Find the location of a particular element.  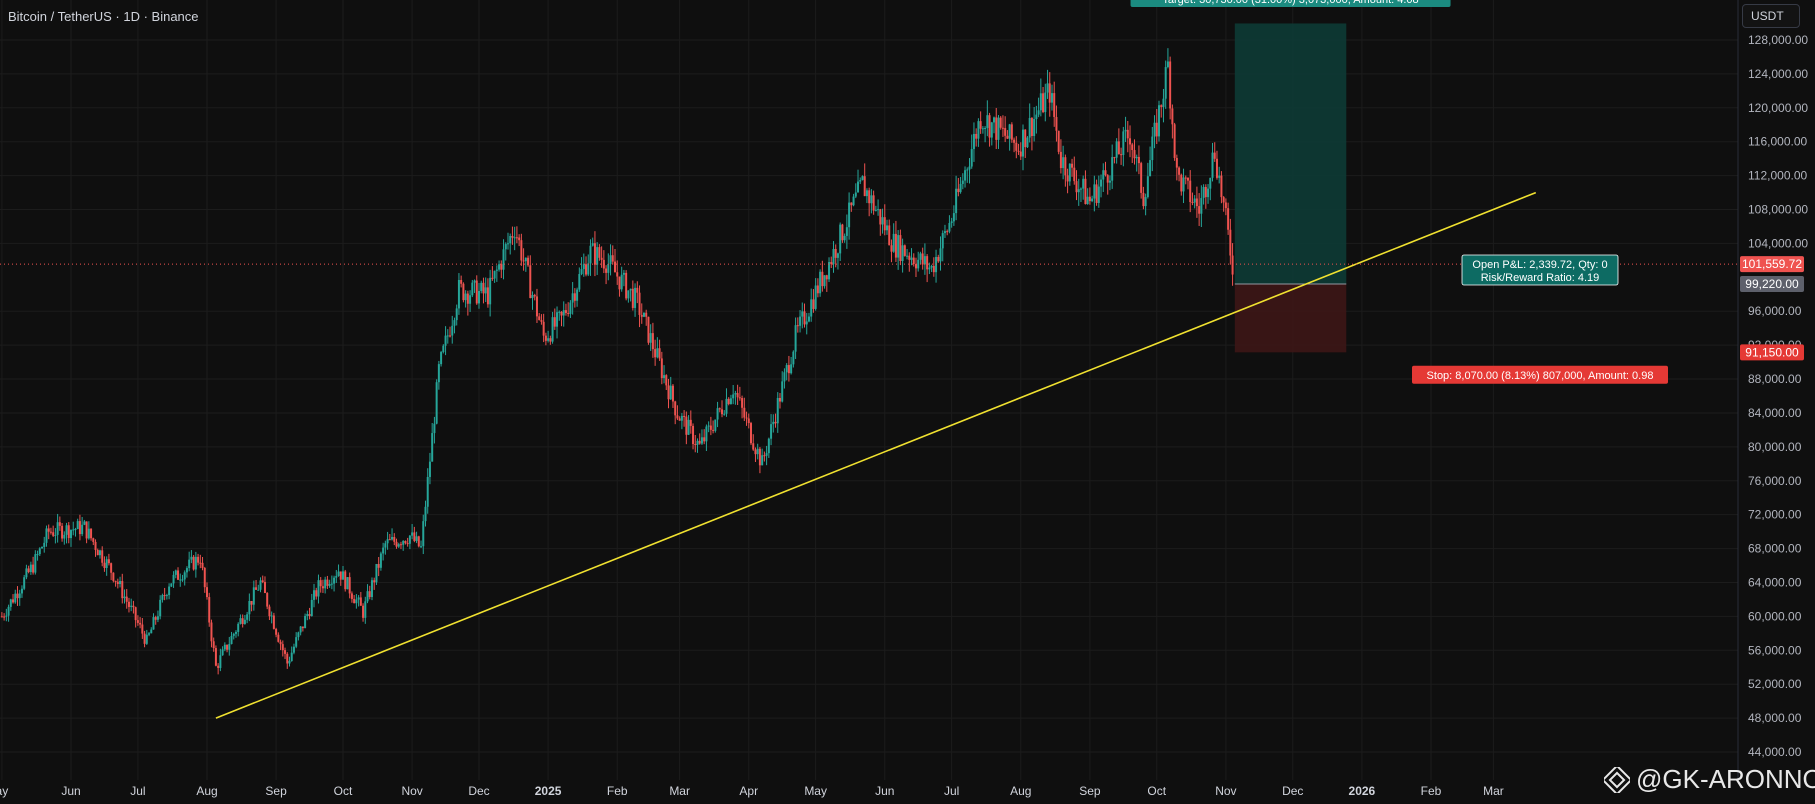

x-tick-label: Jul is located at coordinates (951, 791).